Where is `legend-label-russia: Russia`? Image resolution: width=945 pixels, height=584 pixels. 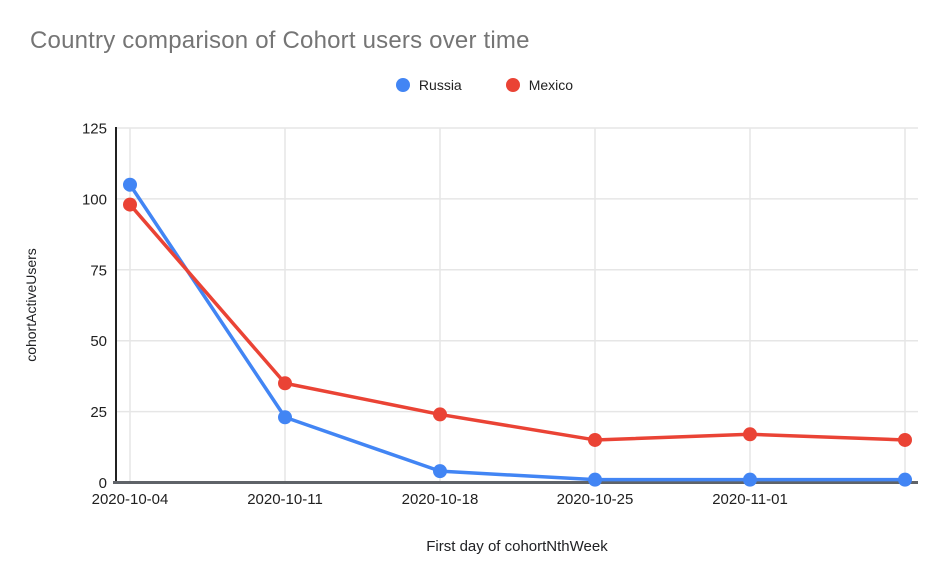 legend-label-russia: Russia is located at coordinates (440, 85).